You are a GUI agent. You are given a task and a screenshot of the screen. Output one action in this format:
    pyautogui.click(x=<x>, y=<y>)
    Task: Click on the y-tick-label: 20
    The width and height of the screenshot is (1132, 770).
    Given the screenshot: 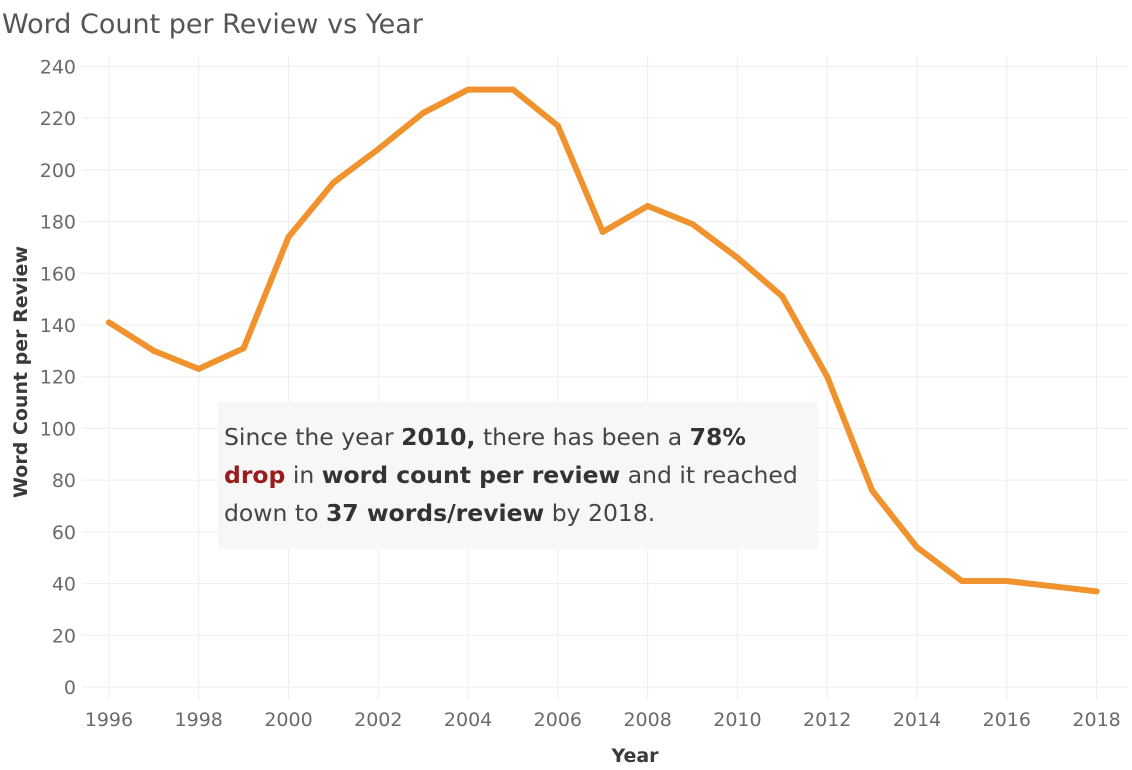 What is the action you would take?
    pyautogui.click(x=64, y=636)
    